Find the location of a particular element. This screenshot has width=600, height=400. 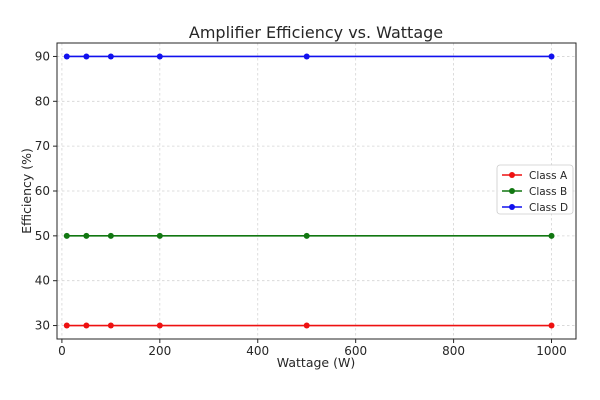

legend-marker-class-a is located at coordinates (512, 175).